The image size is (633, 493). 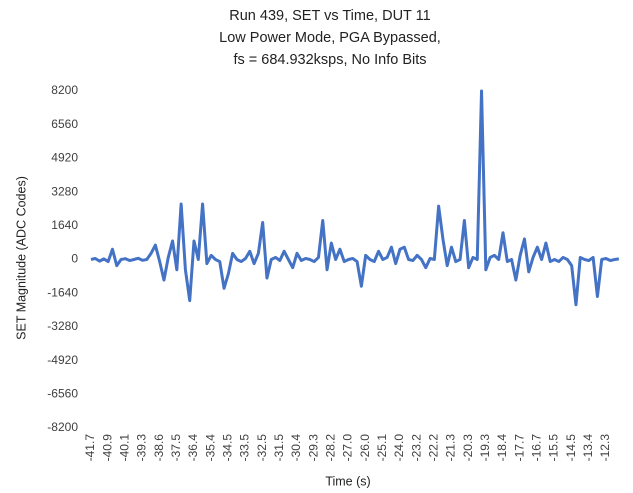 What do you see at coordinates (107, 448) in the screenshot?
I see `x-tick-label: -40.9` at bounding box center [107, 448].